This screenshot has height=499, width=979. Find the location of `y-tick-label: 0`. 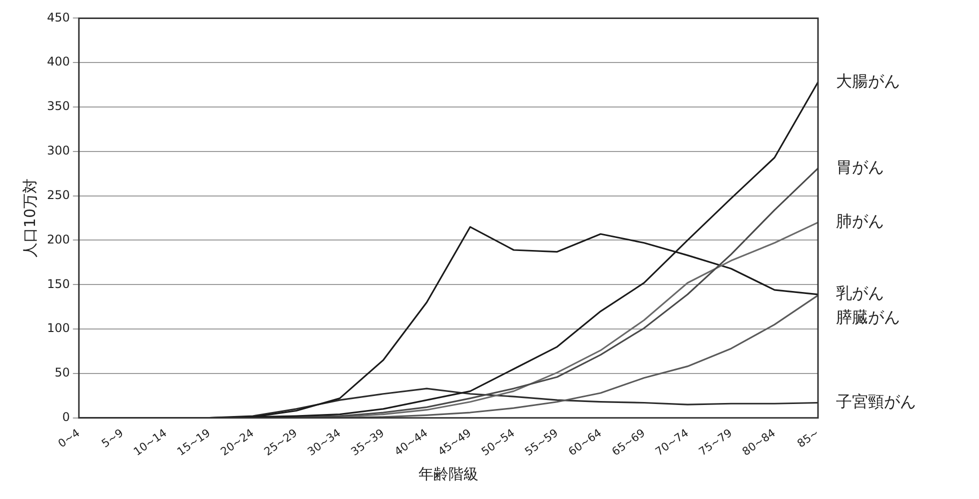

y-tick-label: 0 is located at coordinates (66, 417).